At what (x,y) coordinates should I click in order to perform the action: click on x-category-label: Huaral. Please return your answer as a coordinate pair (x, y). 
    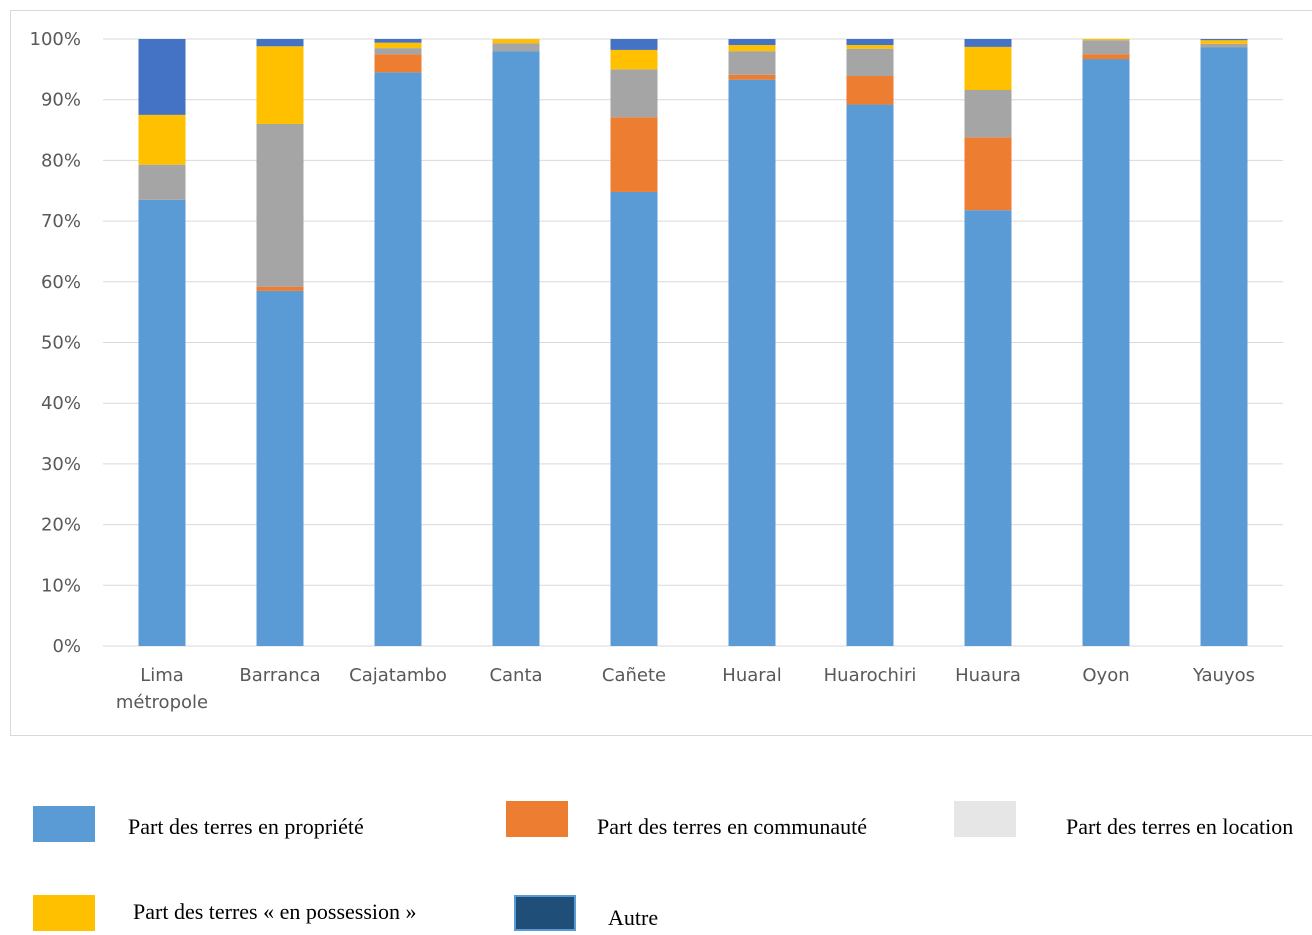
    Looking at the image, I should click on (751, 675).